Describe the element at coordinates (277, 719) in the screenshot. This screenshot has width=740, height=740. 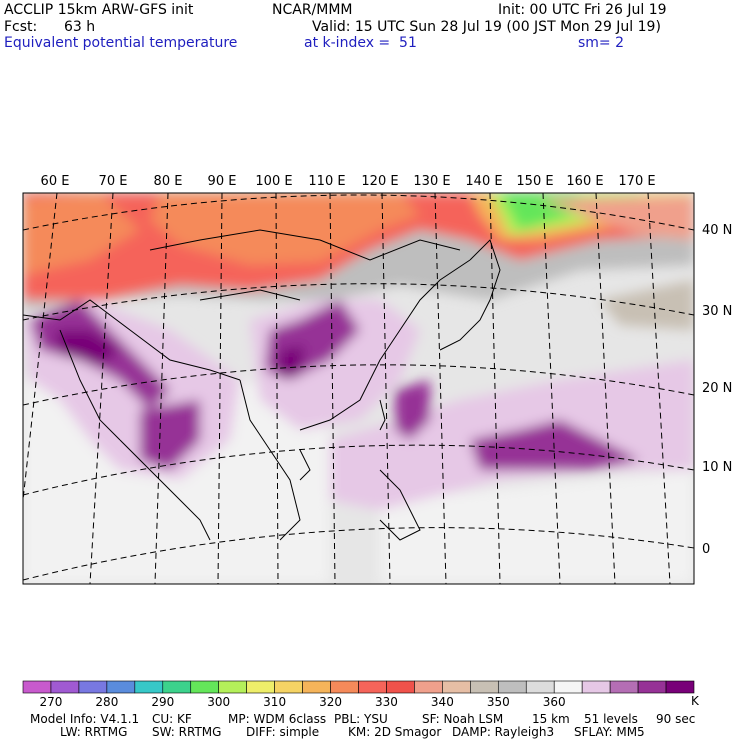
I see `footer-mp: MP: WDM 6class` at that location.